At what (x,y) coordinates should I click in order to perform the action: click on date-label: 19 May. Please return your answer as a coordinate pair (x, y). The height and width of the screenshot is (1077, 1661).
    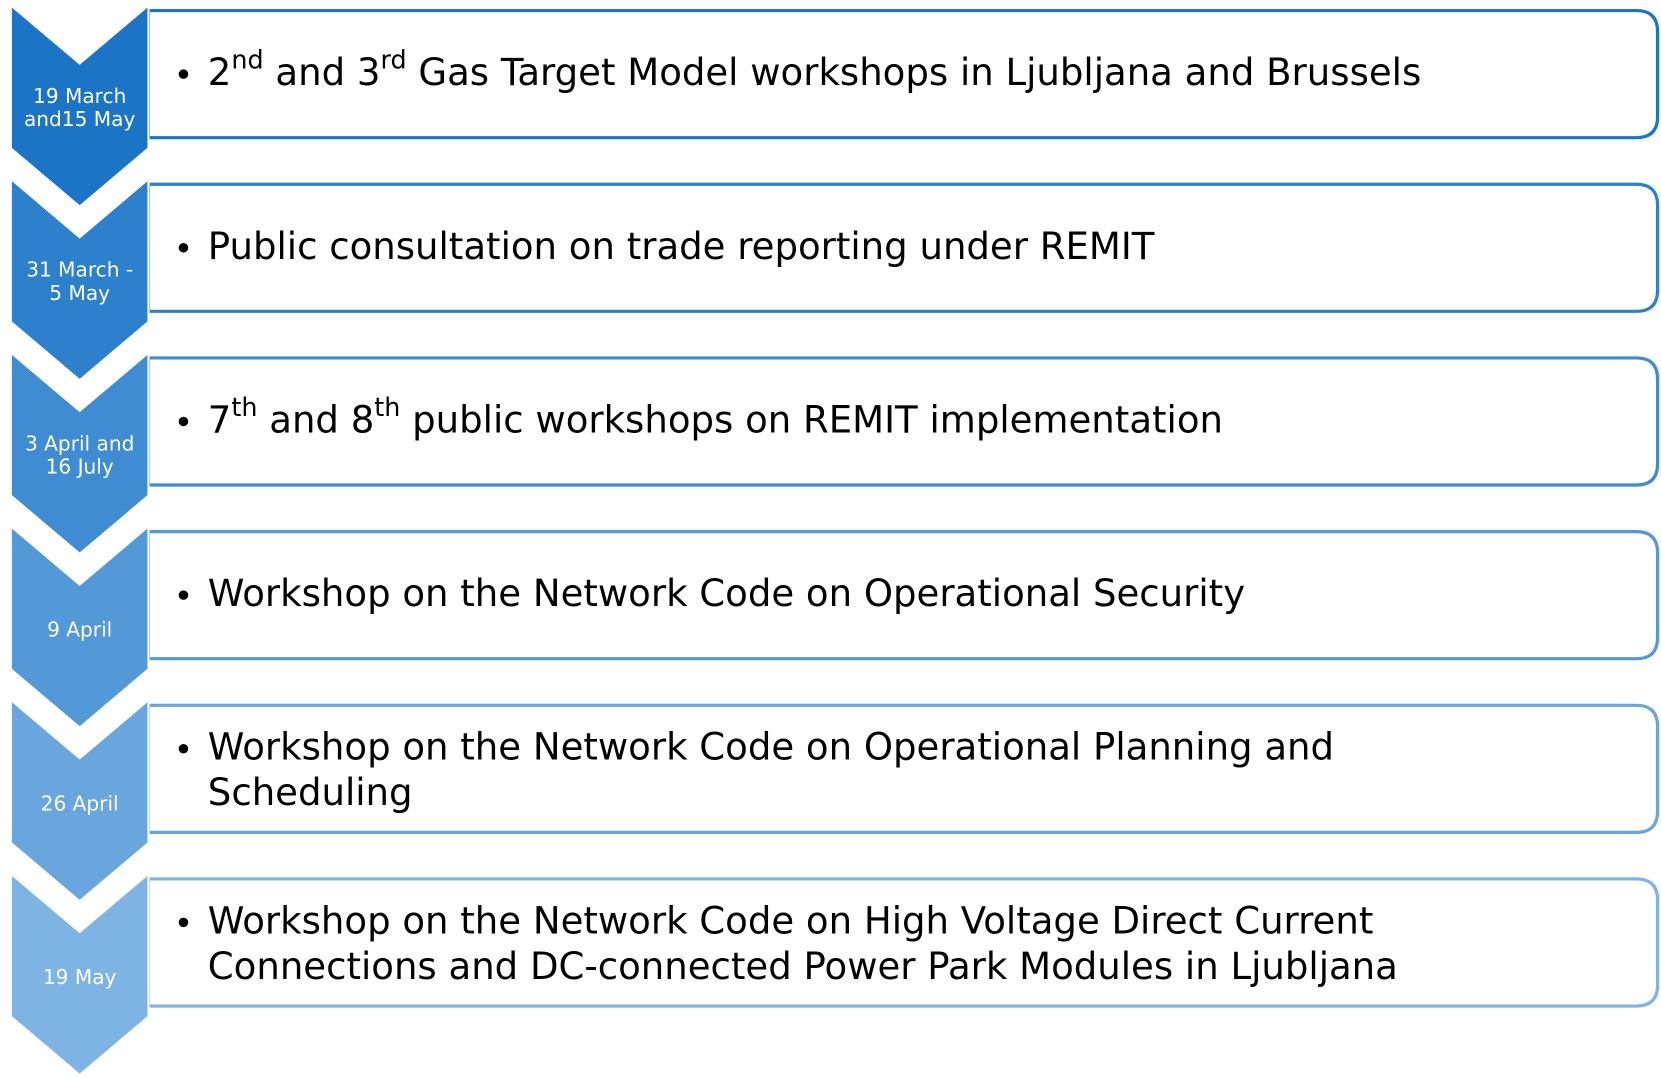
    Looking at the image, I should click on (80, 977).